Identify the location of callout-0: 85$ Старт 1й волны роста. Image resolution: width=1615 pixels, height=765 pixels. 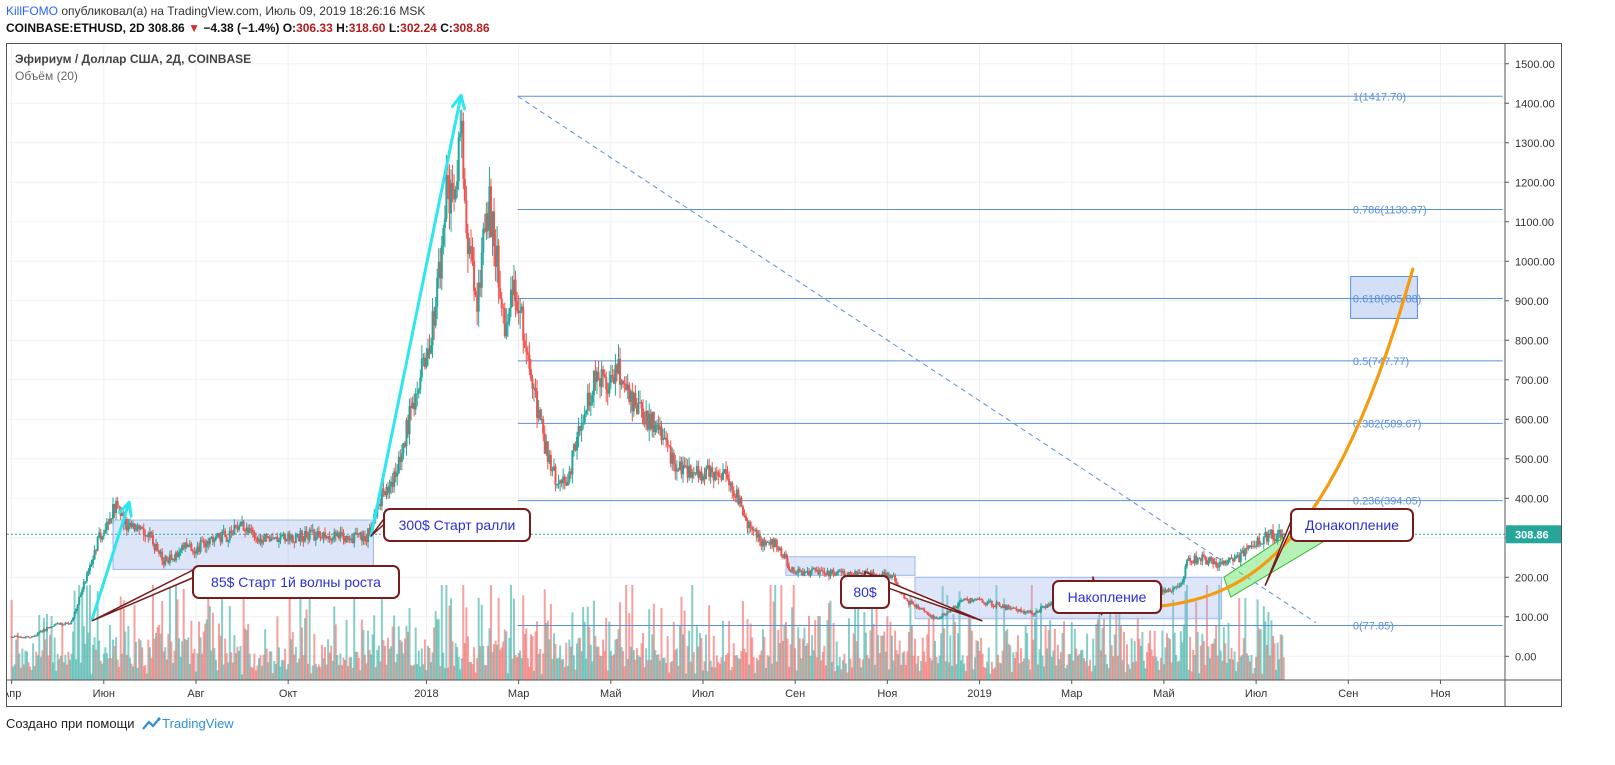
(245, 593).